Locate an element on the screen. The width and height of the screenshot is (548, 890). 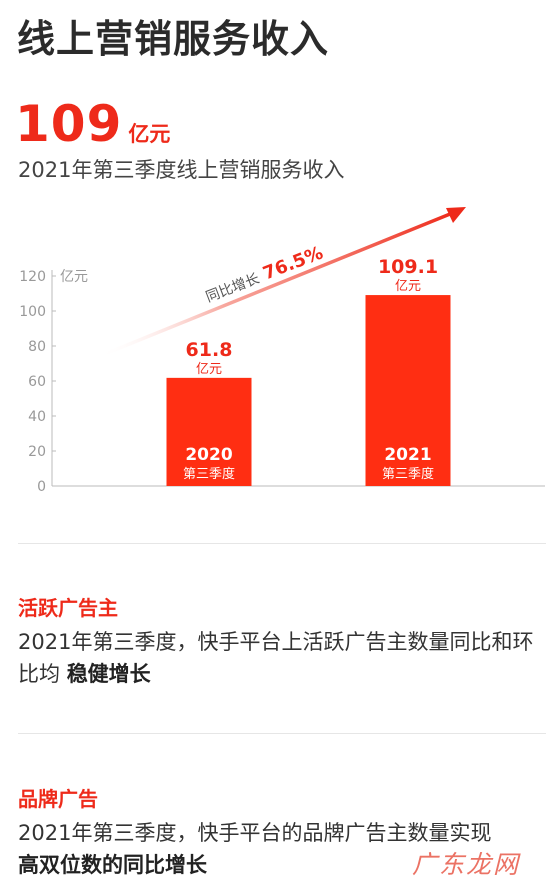
bar-2020 is located at coordinates (209, 431).